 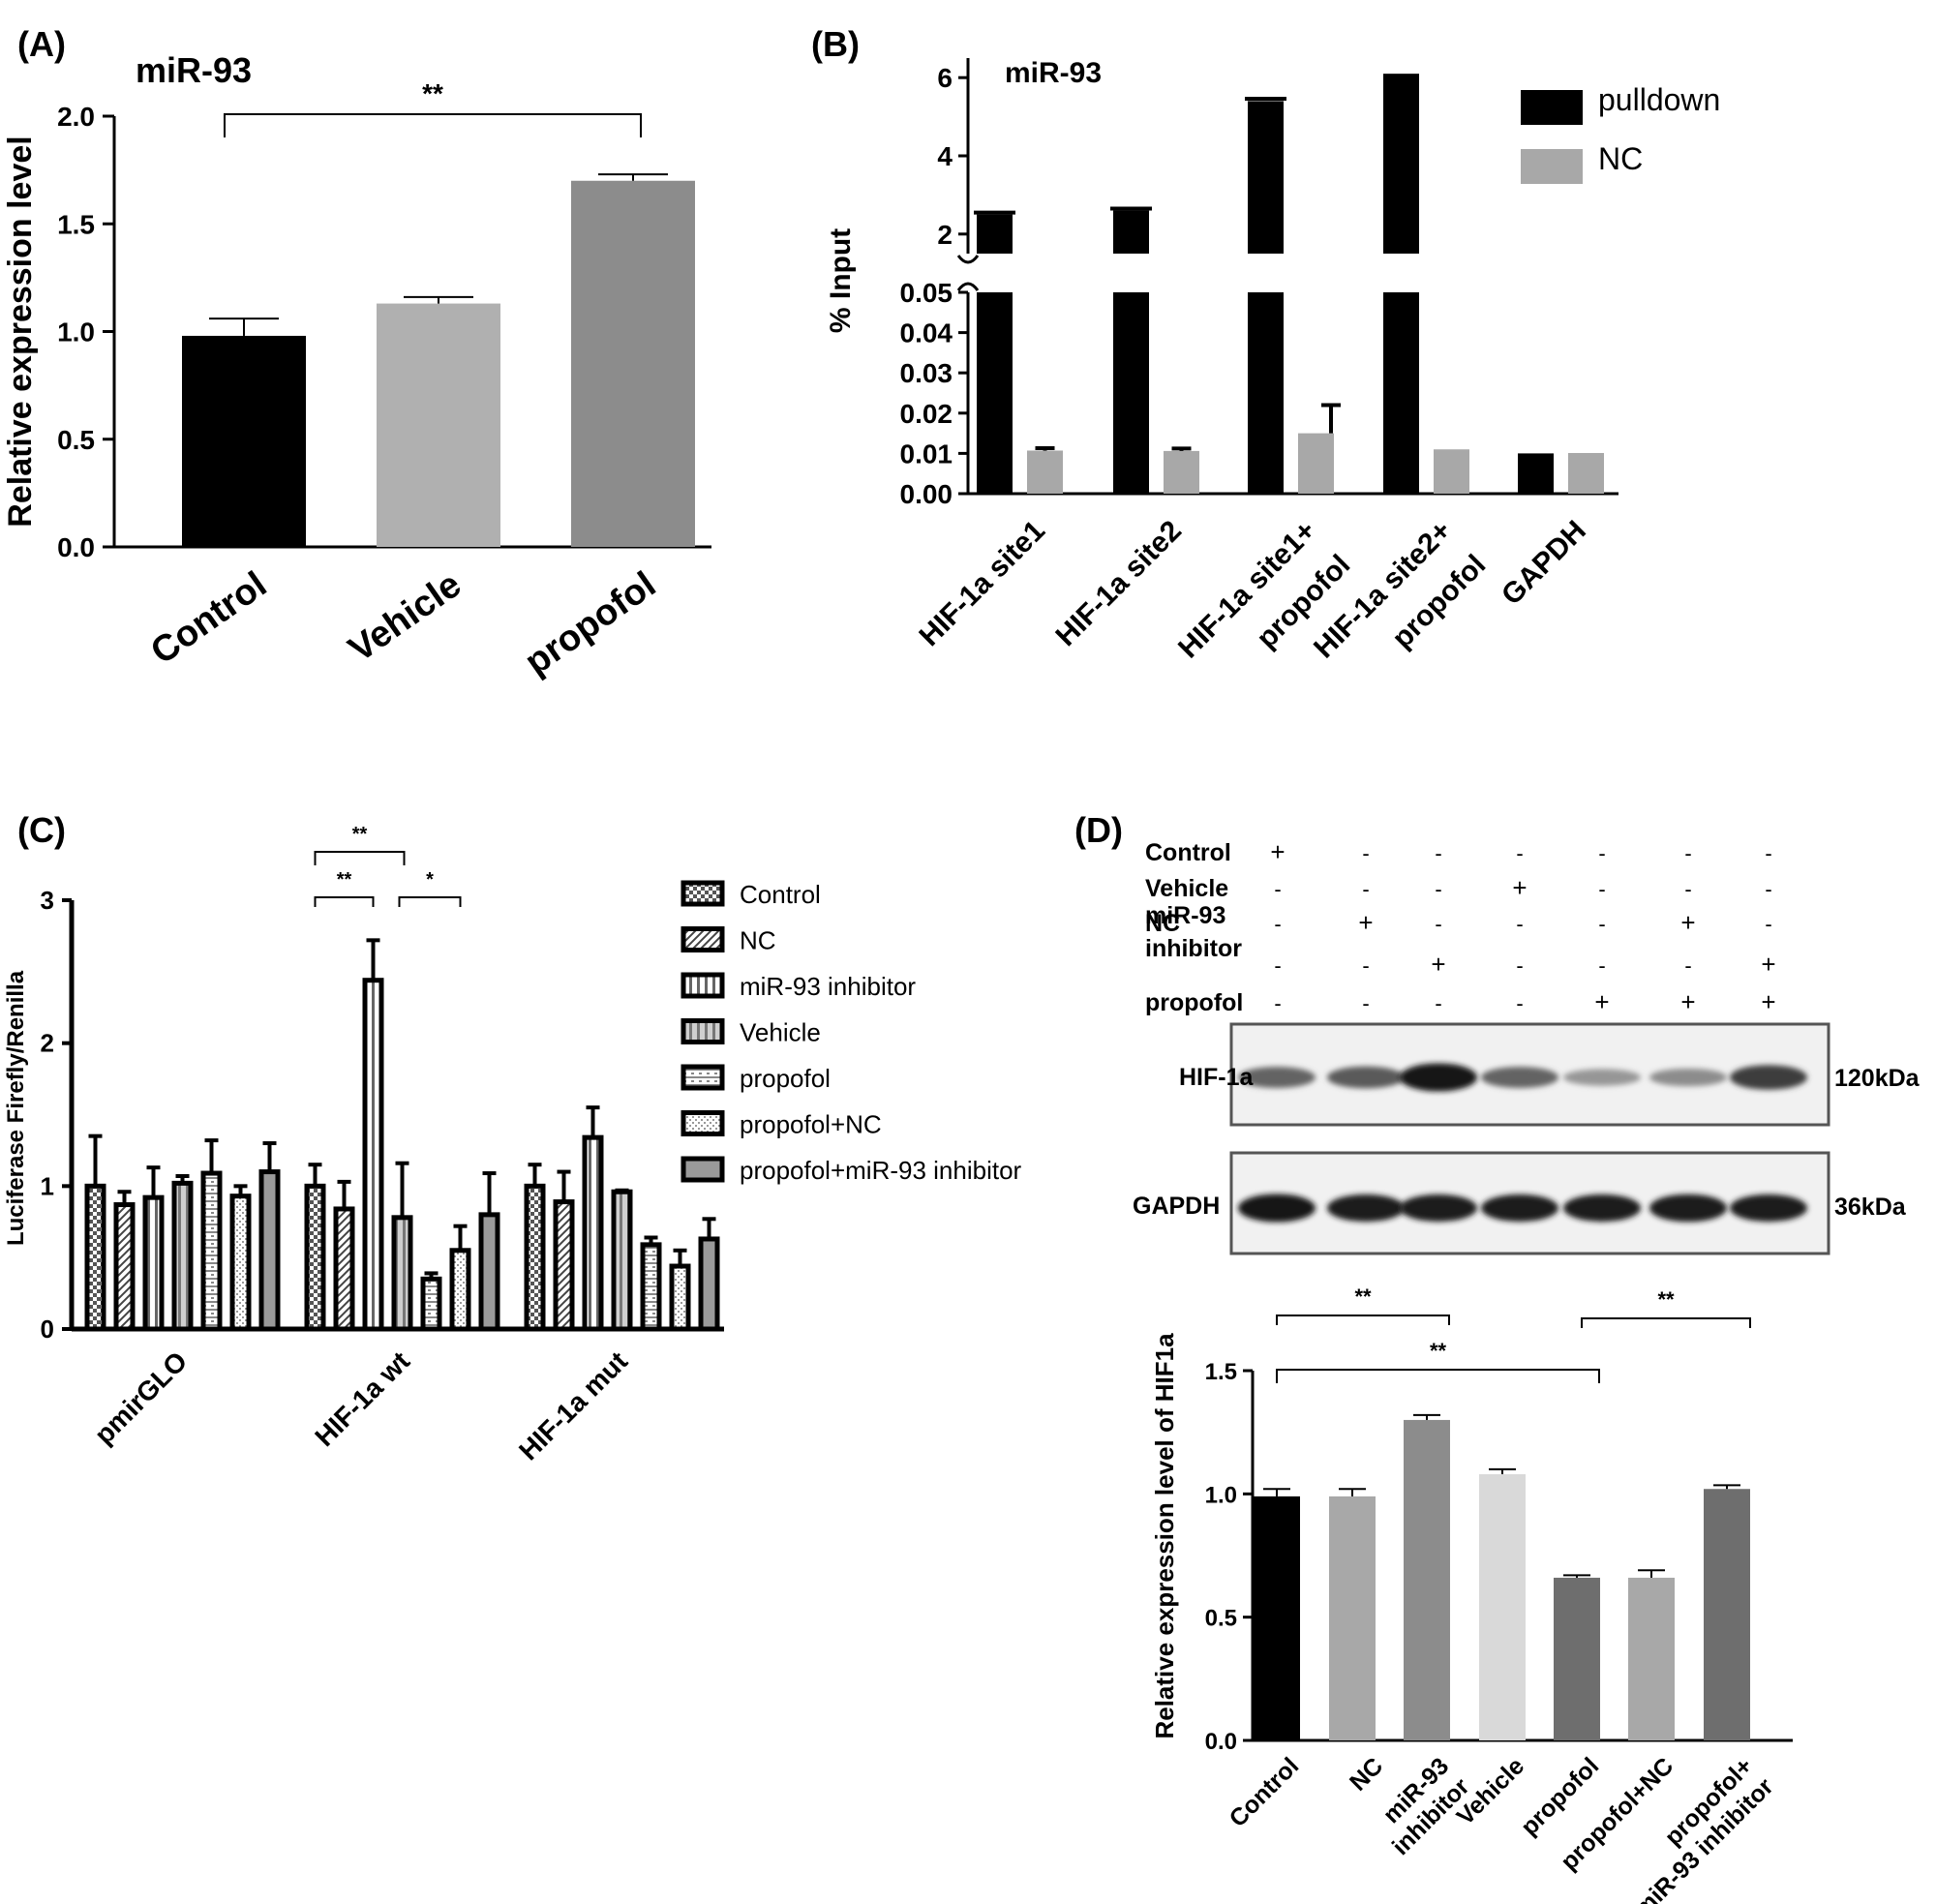 What do you see at coordinates (1164, 1536) in the screenshot?
I see `y-axis-label: Relative expression level of HIF1a` at bounding box center [1164, 1536].